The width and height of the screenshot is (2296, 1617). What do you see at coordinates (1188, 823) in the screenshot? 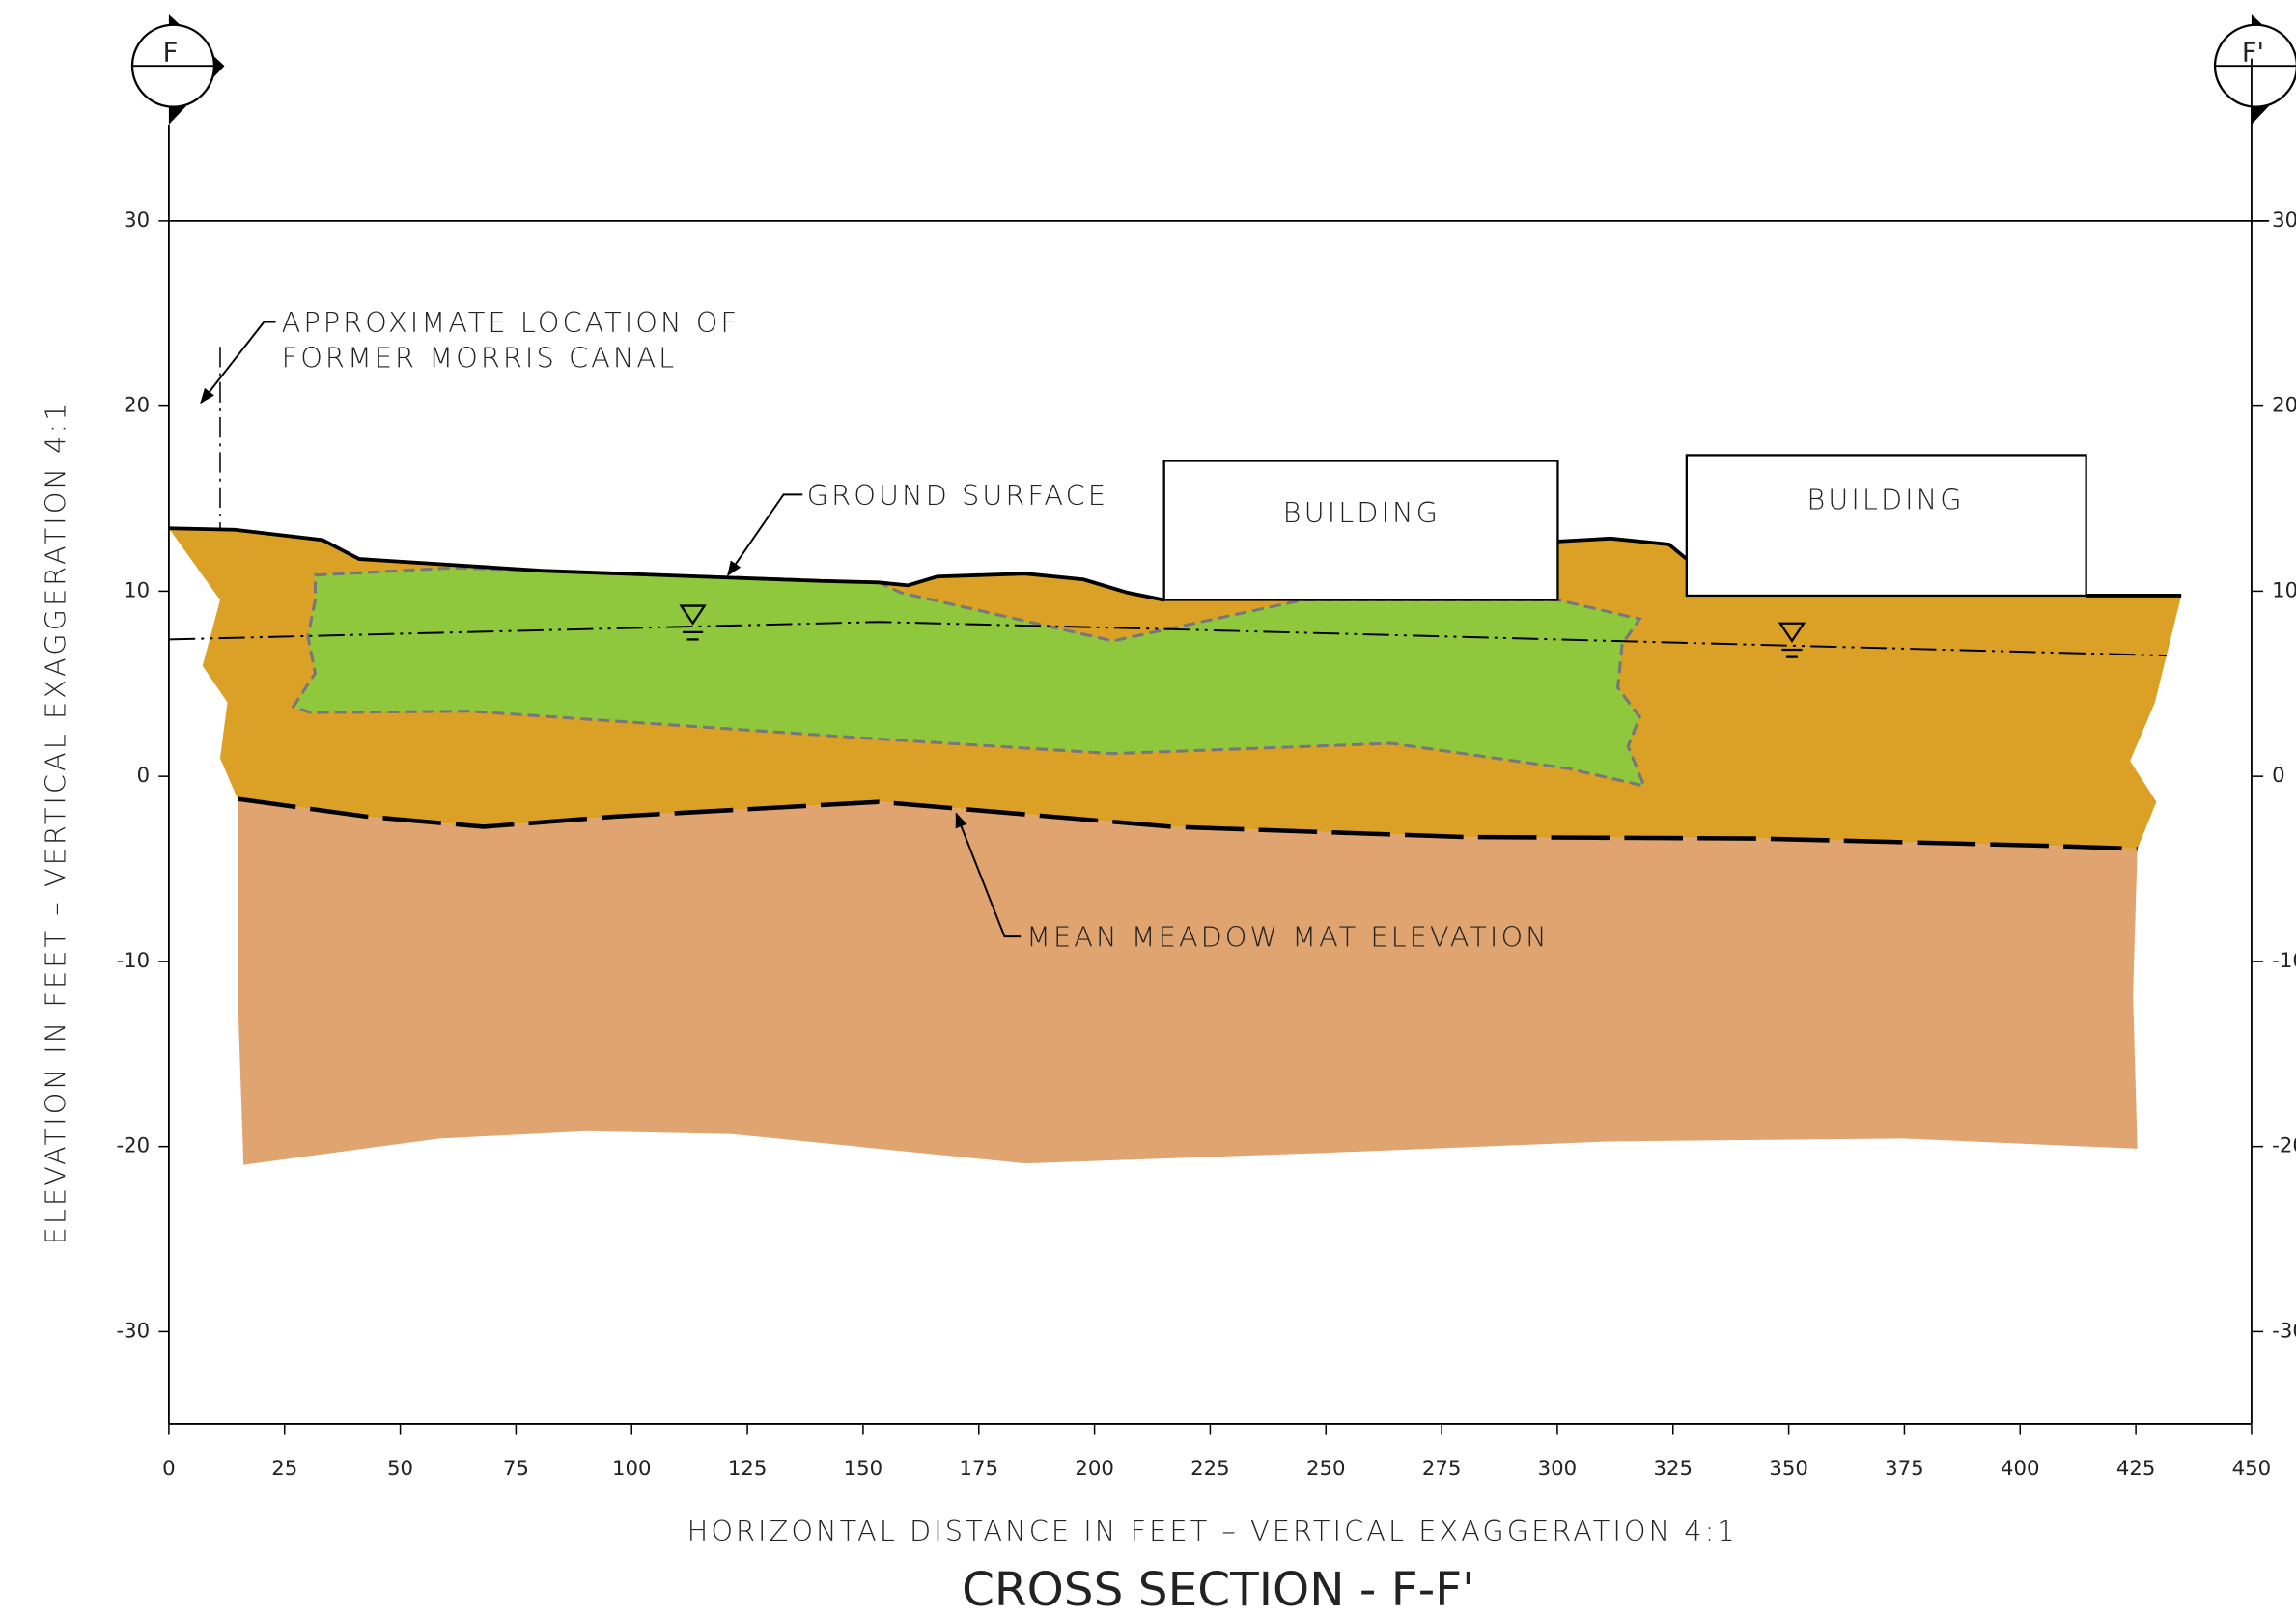
I see `meadow-mat-line` at bounding box center [1188, 823].